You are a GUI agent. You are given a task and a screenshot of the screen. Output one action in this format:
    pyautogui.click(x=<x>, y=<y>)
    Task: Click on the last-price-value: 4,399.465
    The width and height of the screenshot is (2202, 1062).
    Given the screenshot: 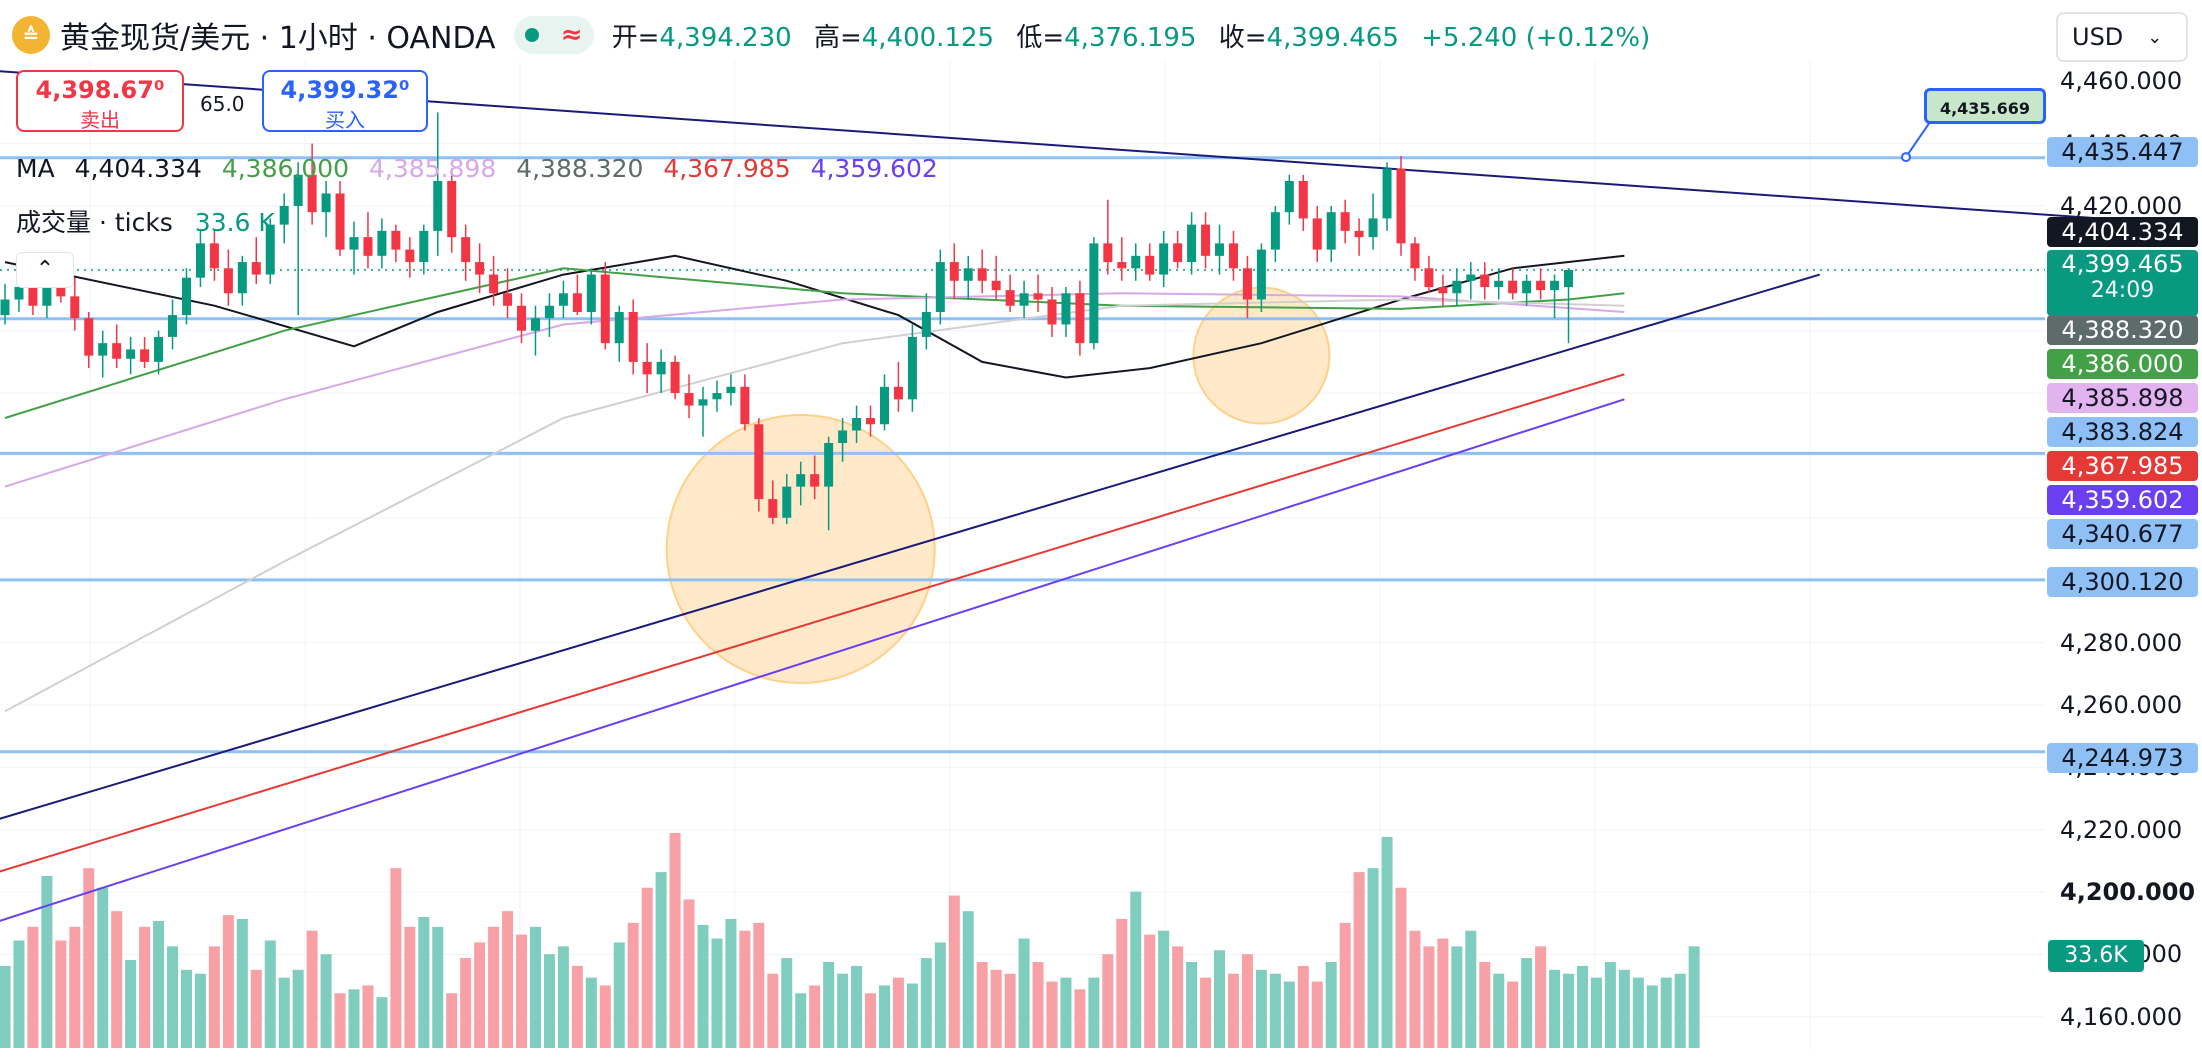 What is the action you would take?
    pyautogui.click(x=2122, y=264)
    